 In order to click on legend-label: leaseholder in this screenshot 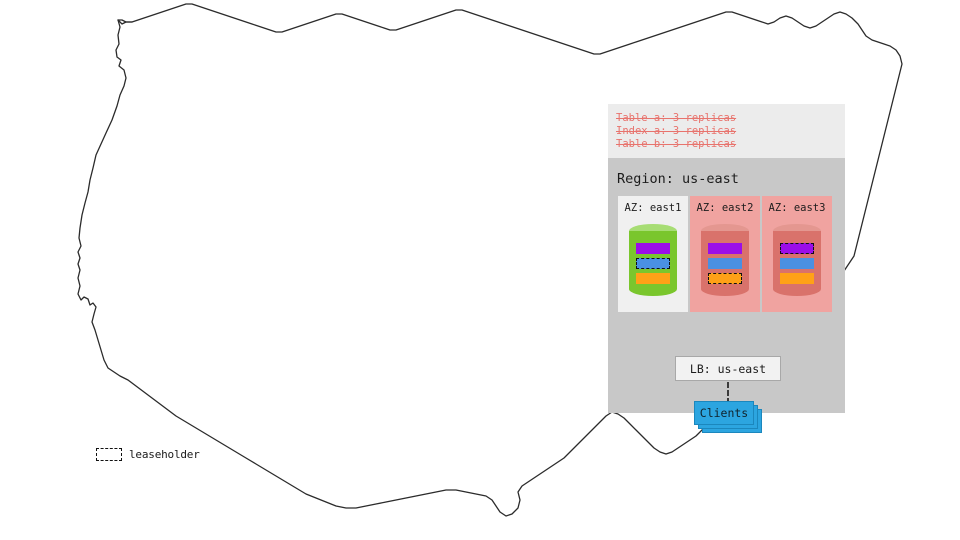, I will do `click(164, 454)`.